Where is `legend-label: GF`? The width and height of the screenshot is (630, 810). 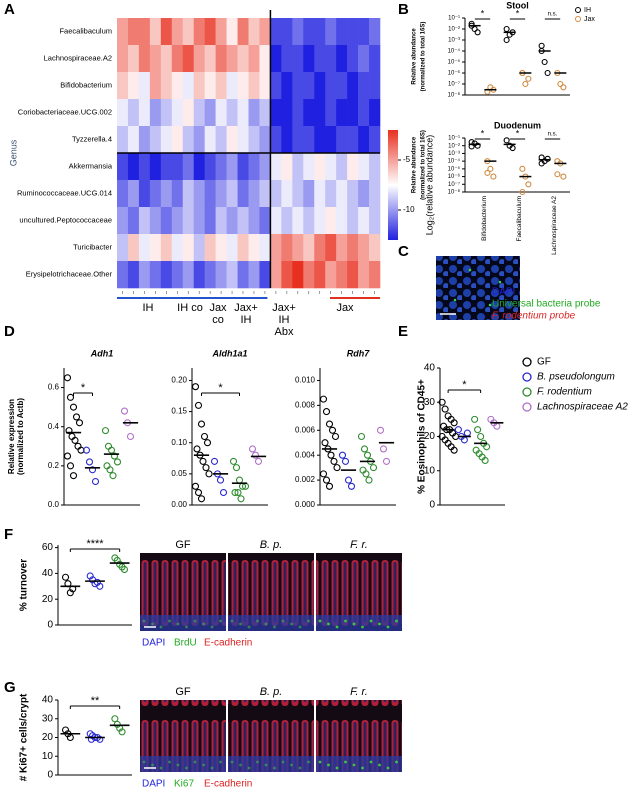 legend-label: GF is located at coordinates (544, 362).